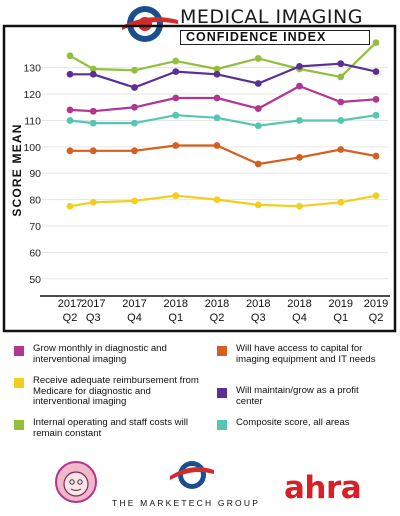  What do you see at coordinates (271, 17) in the screenshot?
I see `title-medical-imaging: MEDICAL IMAGING` at bounding box center [271, 17].